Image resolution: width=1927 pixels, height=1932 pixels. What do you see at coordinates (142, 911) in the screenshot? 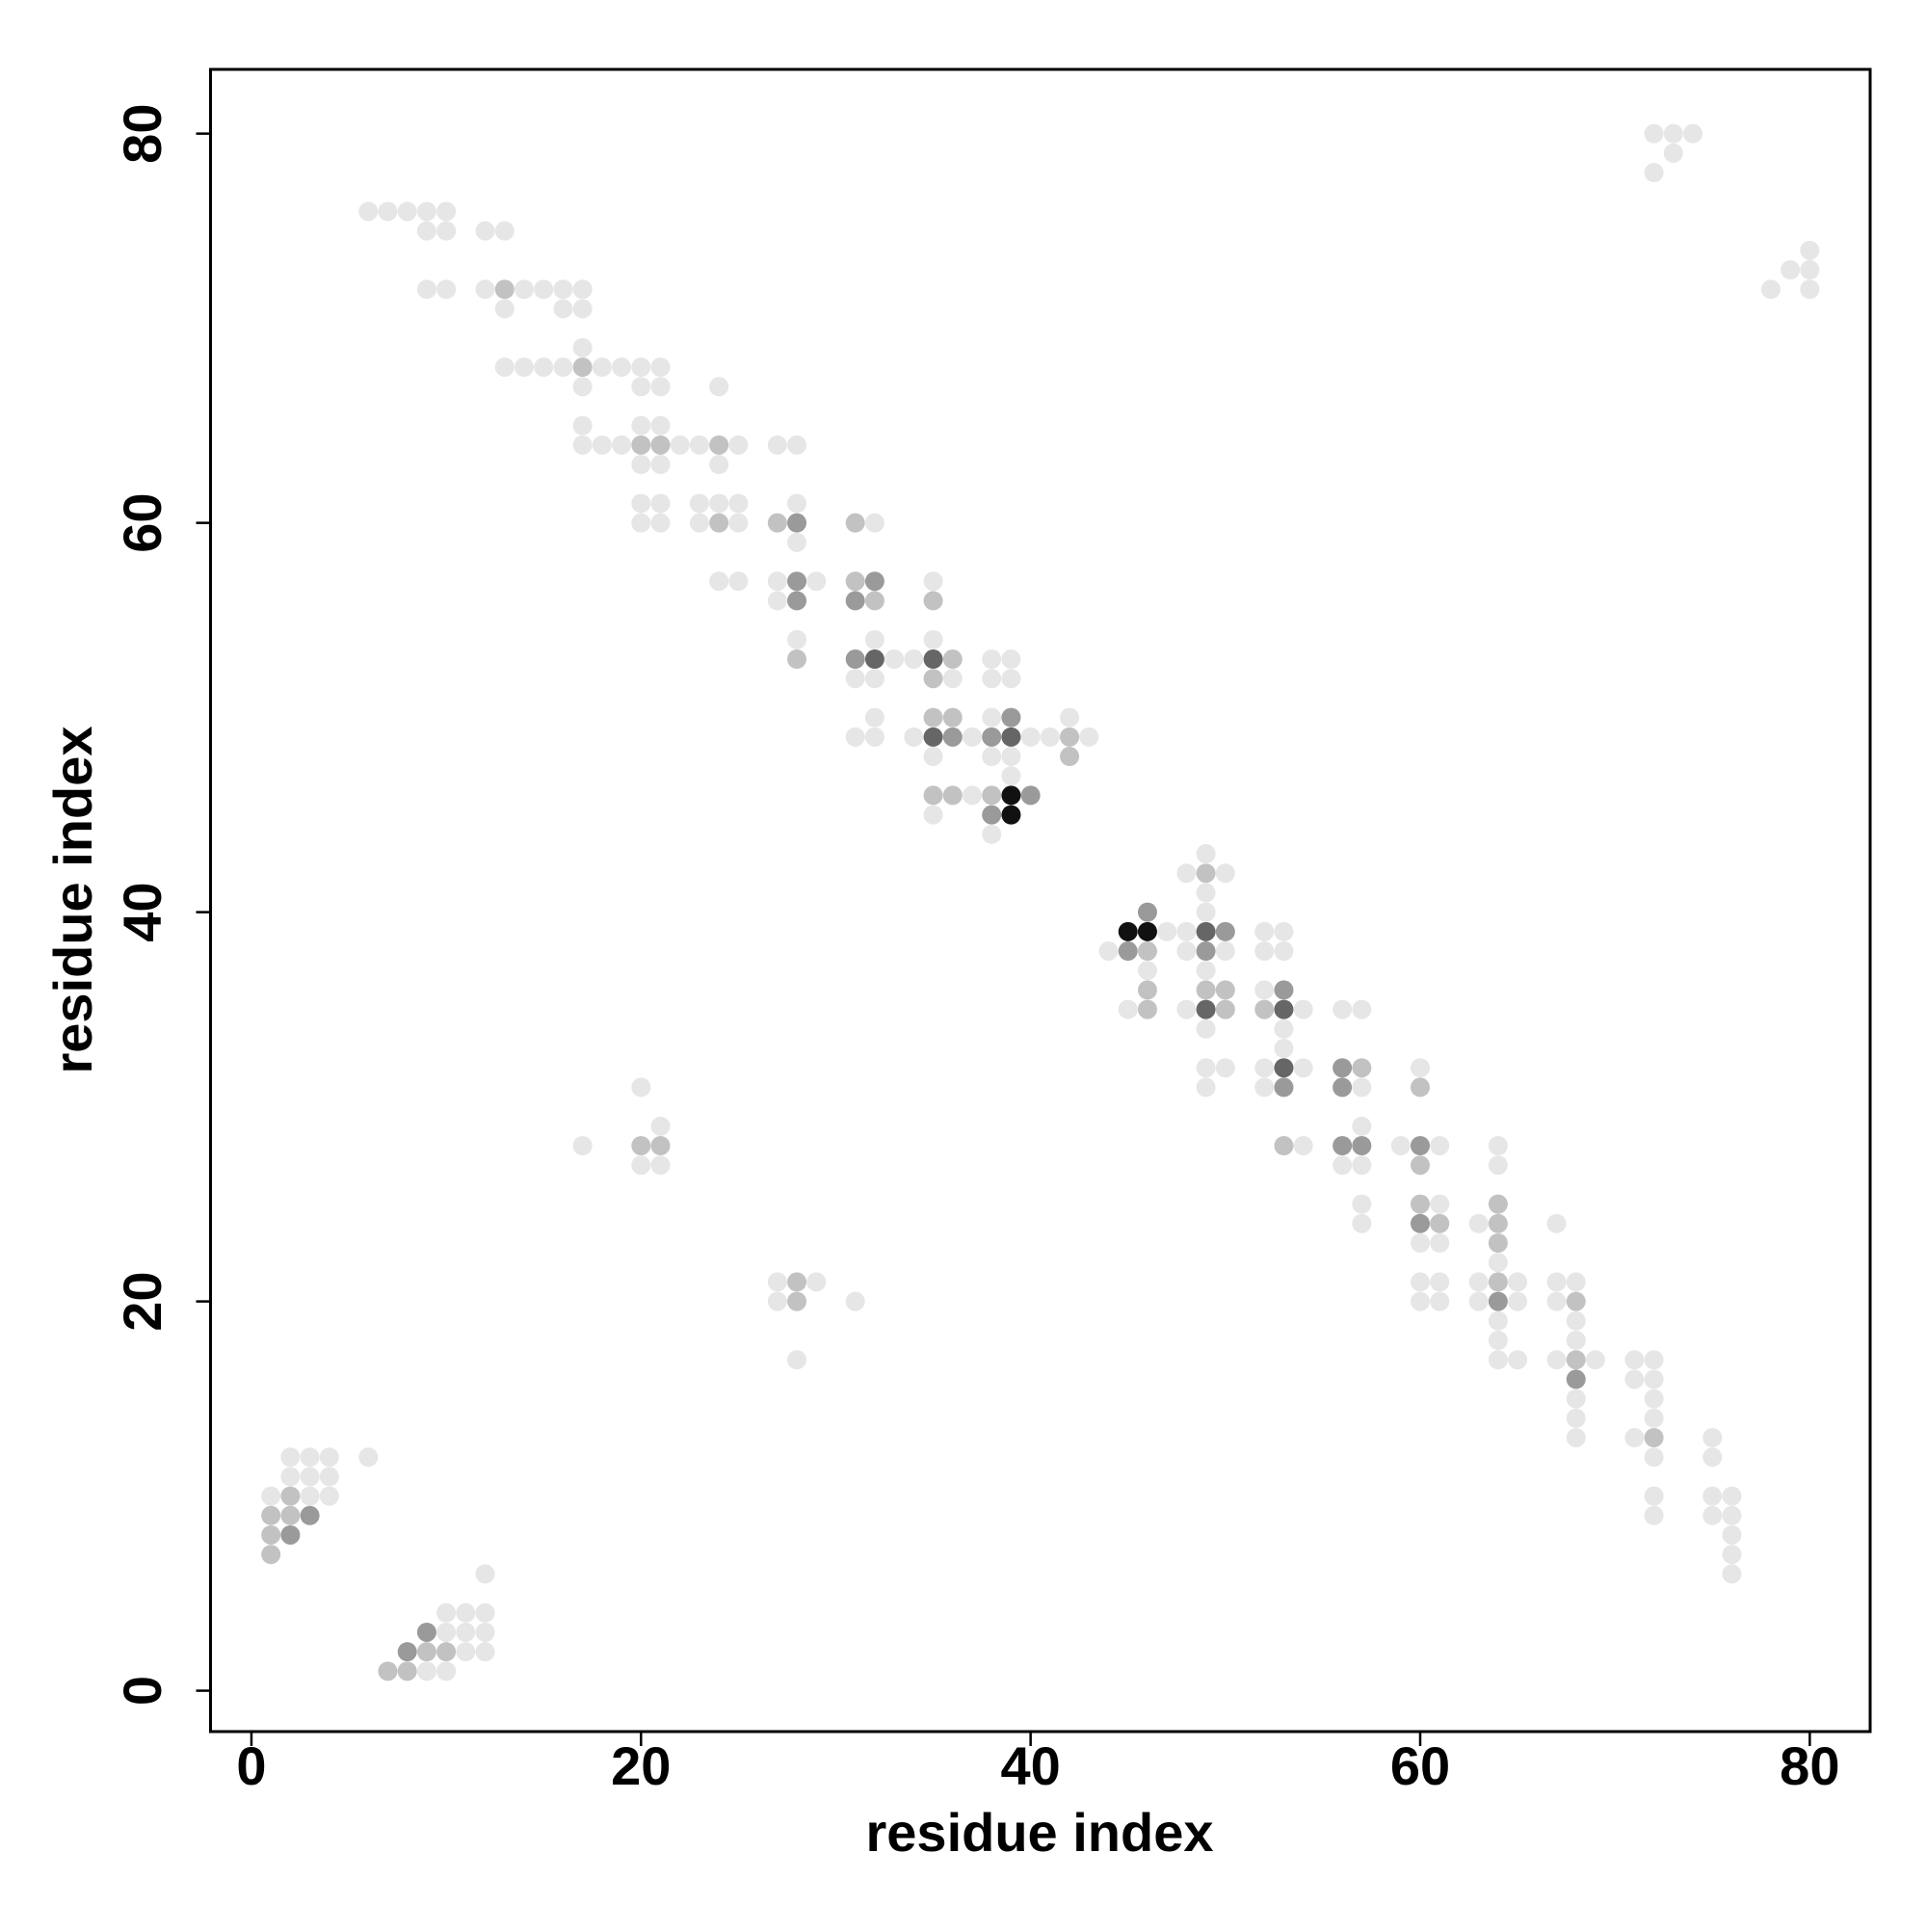
I see `y-tick-label: 40` at bounding box center [142, 911].